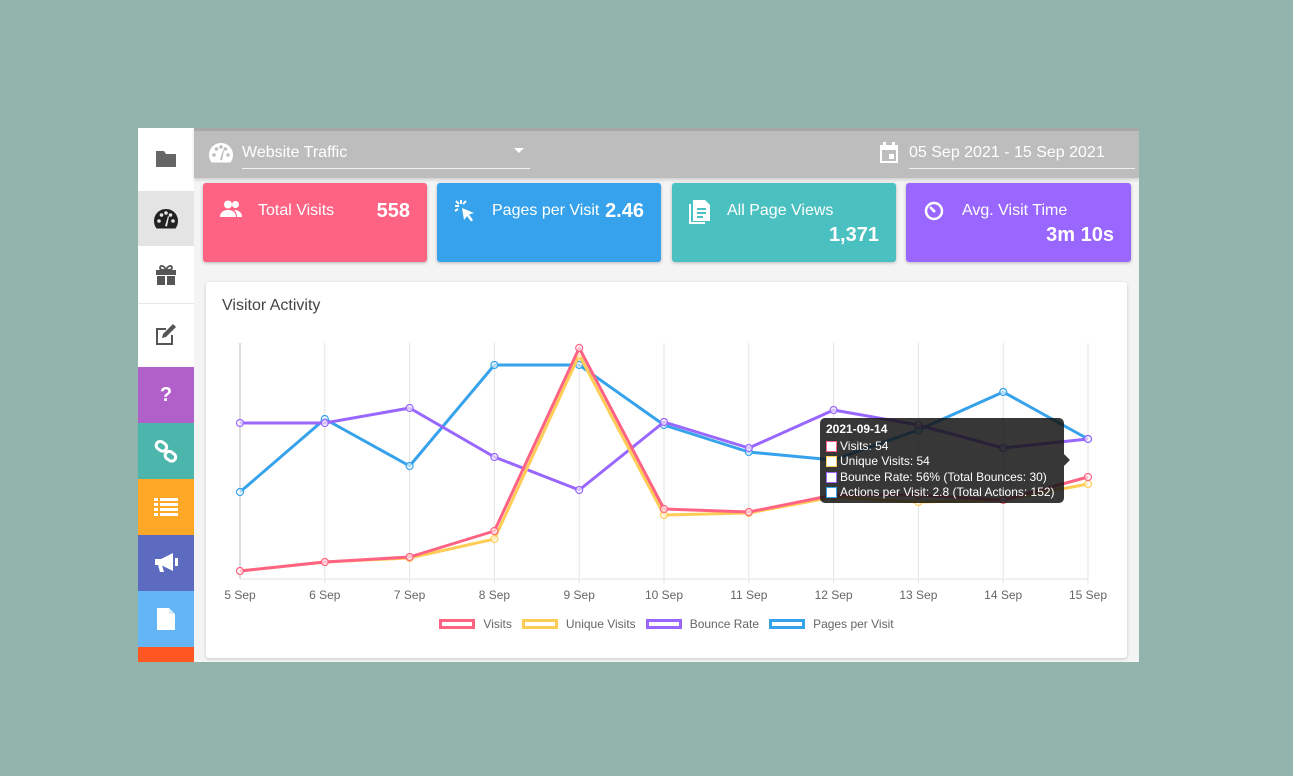  I want to click on click-icon, so click(464, 211).